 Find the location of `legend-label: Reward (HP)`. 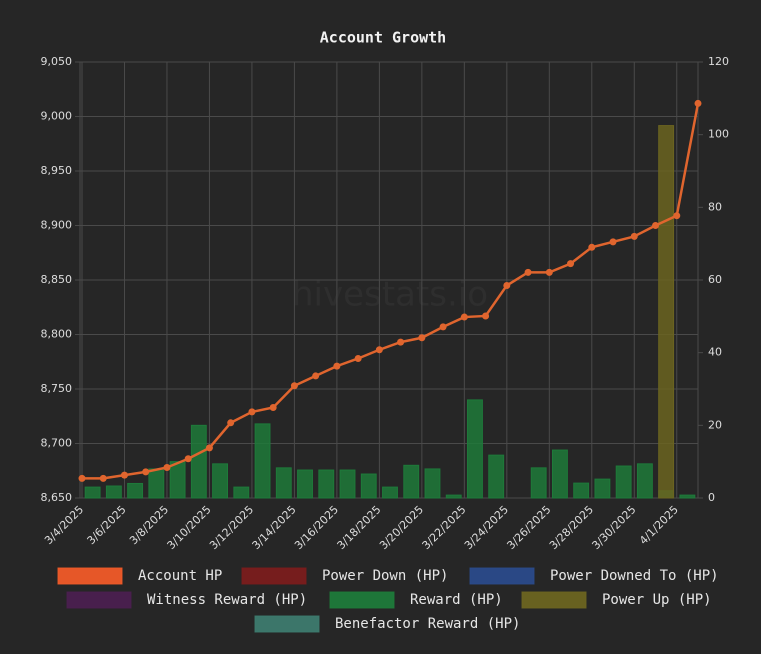

legend-label: Reward (HP) is located at coordinates (456, 600).